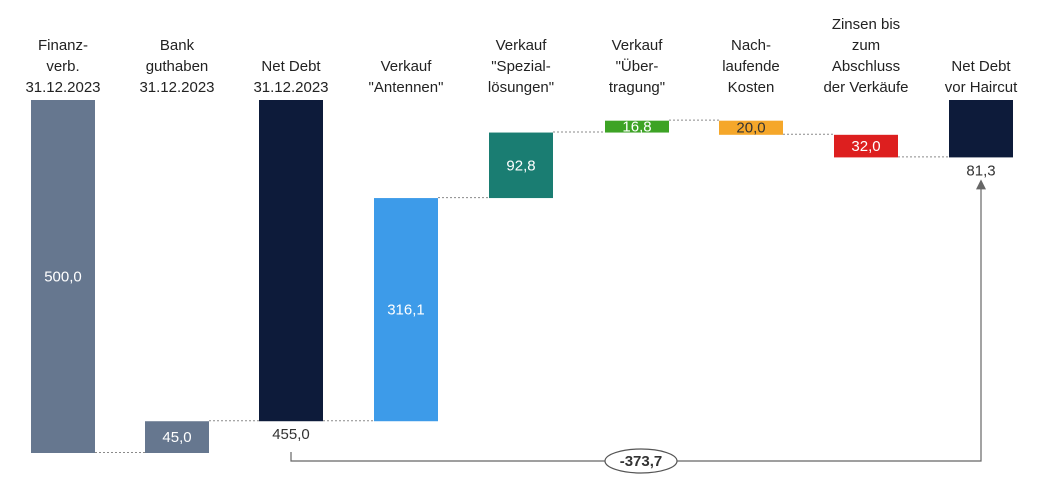  Describe the element at coordinates (865, 87) in the screenshot. I see `category-label: der Verkäufe` at that location.